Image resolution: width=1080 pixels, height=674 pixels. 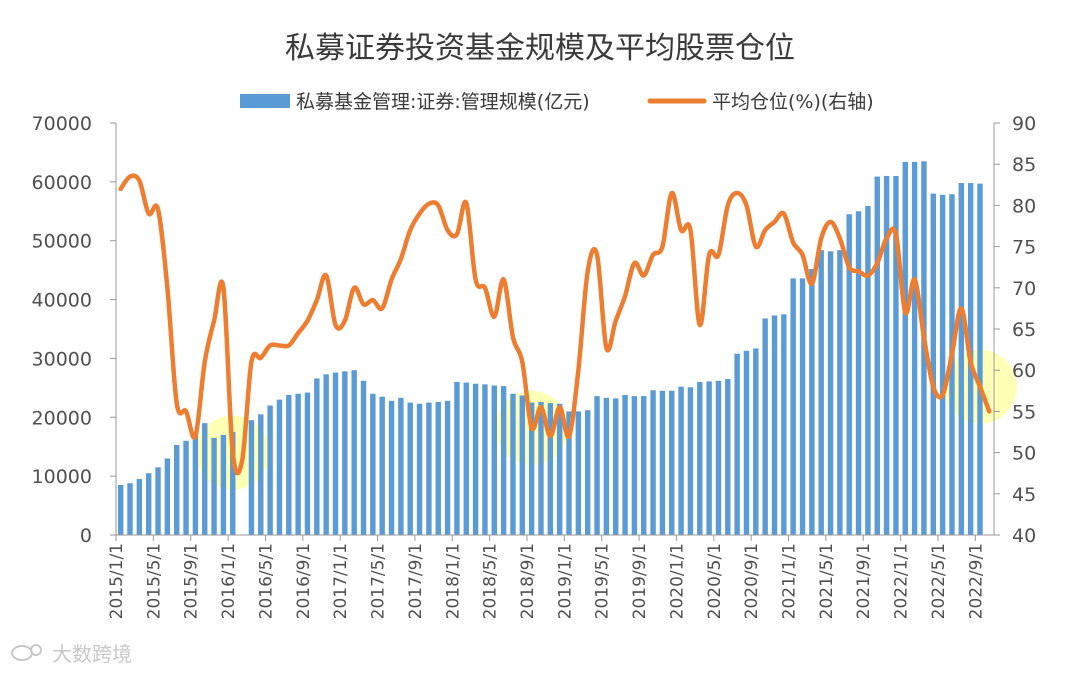 What do you see at coordinates (603, 581) in the screenshot?
I see `x-tick-label: 2019/5/1` at bounding box center [603, 581].